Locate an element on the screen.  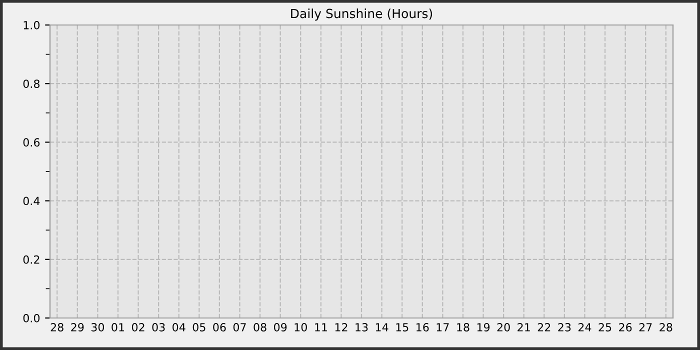
x-tick-label: 14 is located at coordinates (382, 327).